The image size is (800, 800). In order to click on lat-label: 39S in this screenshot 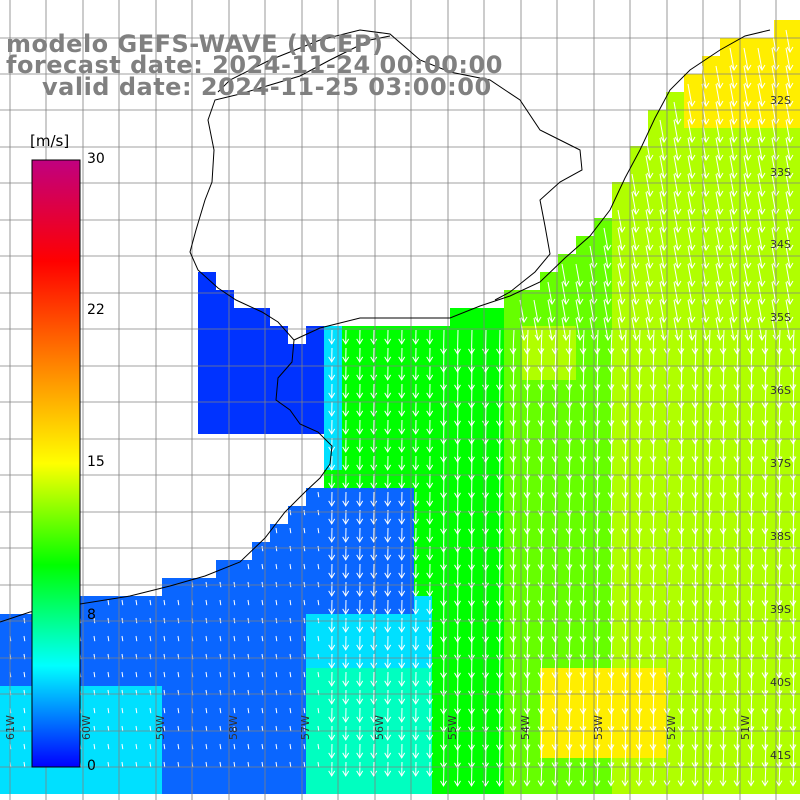, I will do `click(780, 609)`.